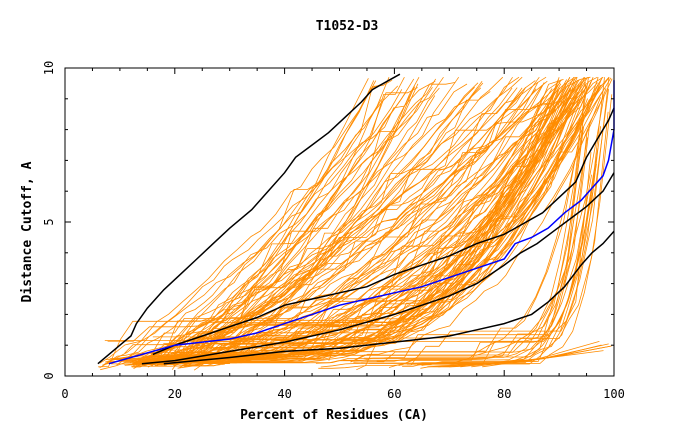 The width and height of the screenshot is (680, 440). I want to click on chart-title: T1052-D3, so click(347, 26).